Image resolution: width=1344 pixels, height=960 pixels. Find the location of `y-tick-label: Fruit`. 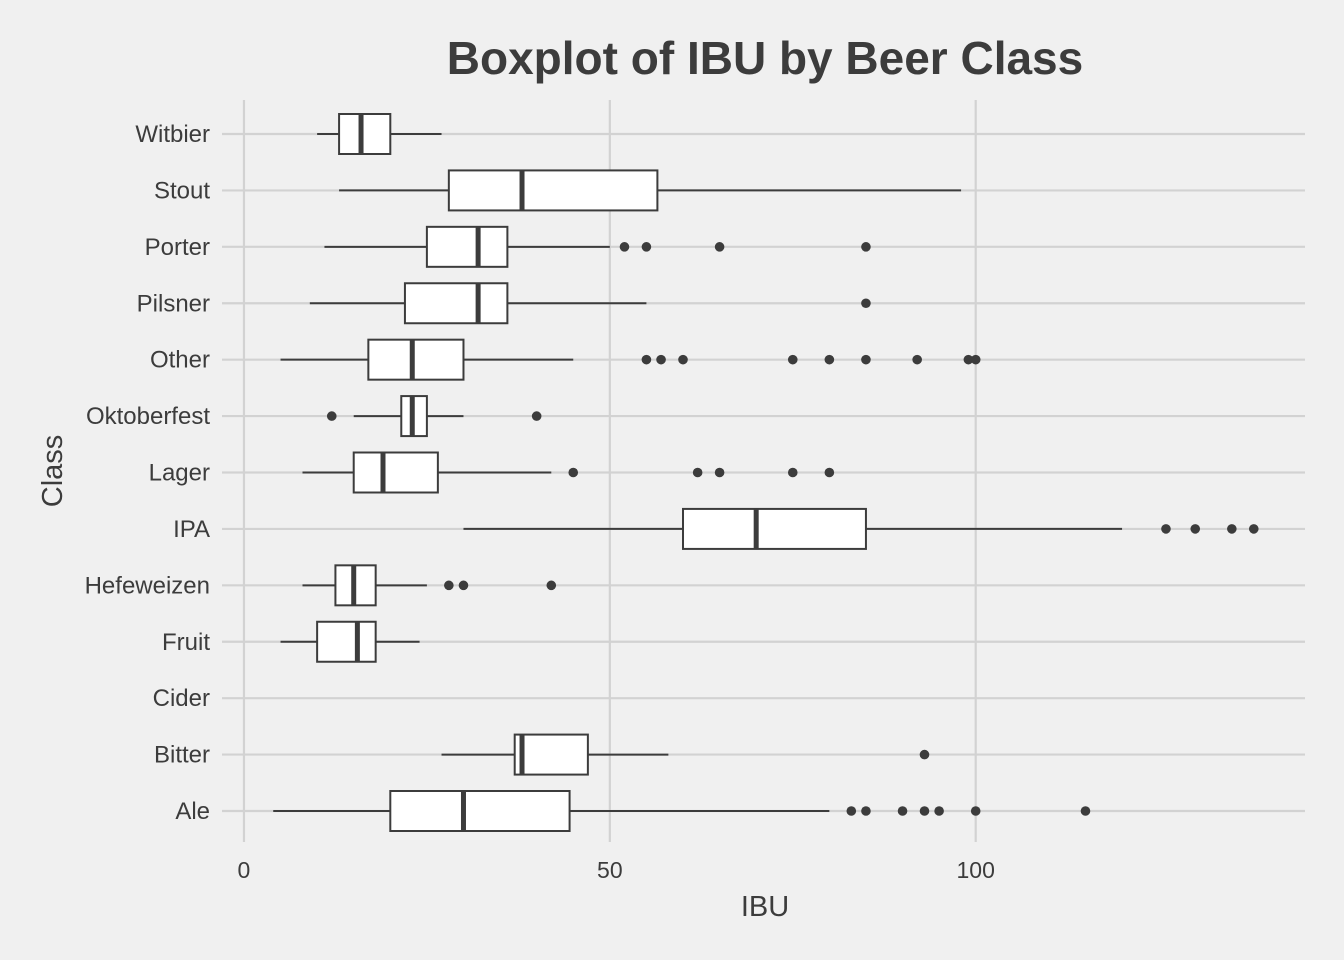

y-tick-label: Fruit is located at coordinates (186, 642).